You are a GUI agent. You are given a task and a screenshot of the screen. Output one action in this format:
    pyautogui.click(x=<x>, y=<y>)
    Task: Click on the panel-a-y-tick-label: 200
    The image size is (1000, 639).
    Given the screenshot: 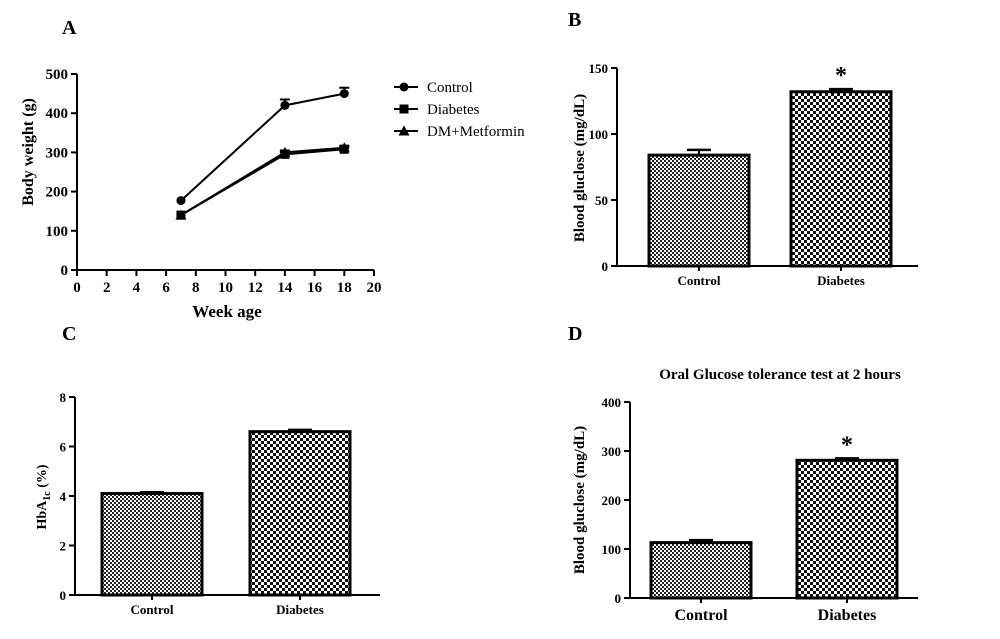 What is the action you would take?
    pyautogui.click(x=57, y=193)
    